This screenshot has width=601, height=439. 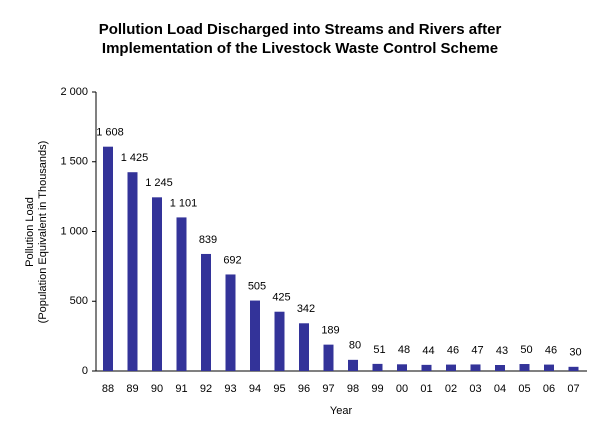 What do you see at coordinates (208, 240) in the screenshot?
I see `value-label: 839` at bounding box center [208, 240].